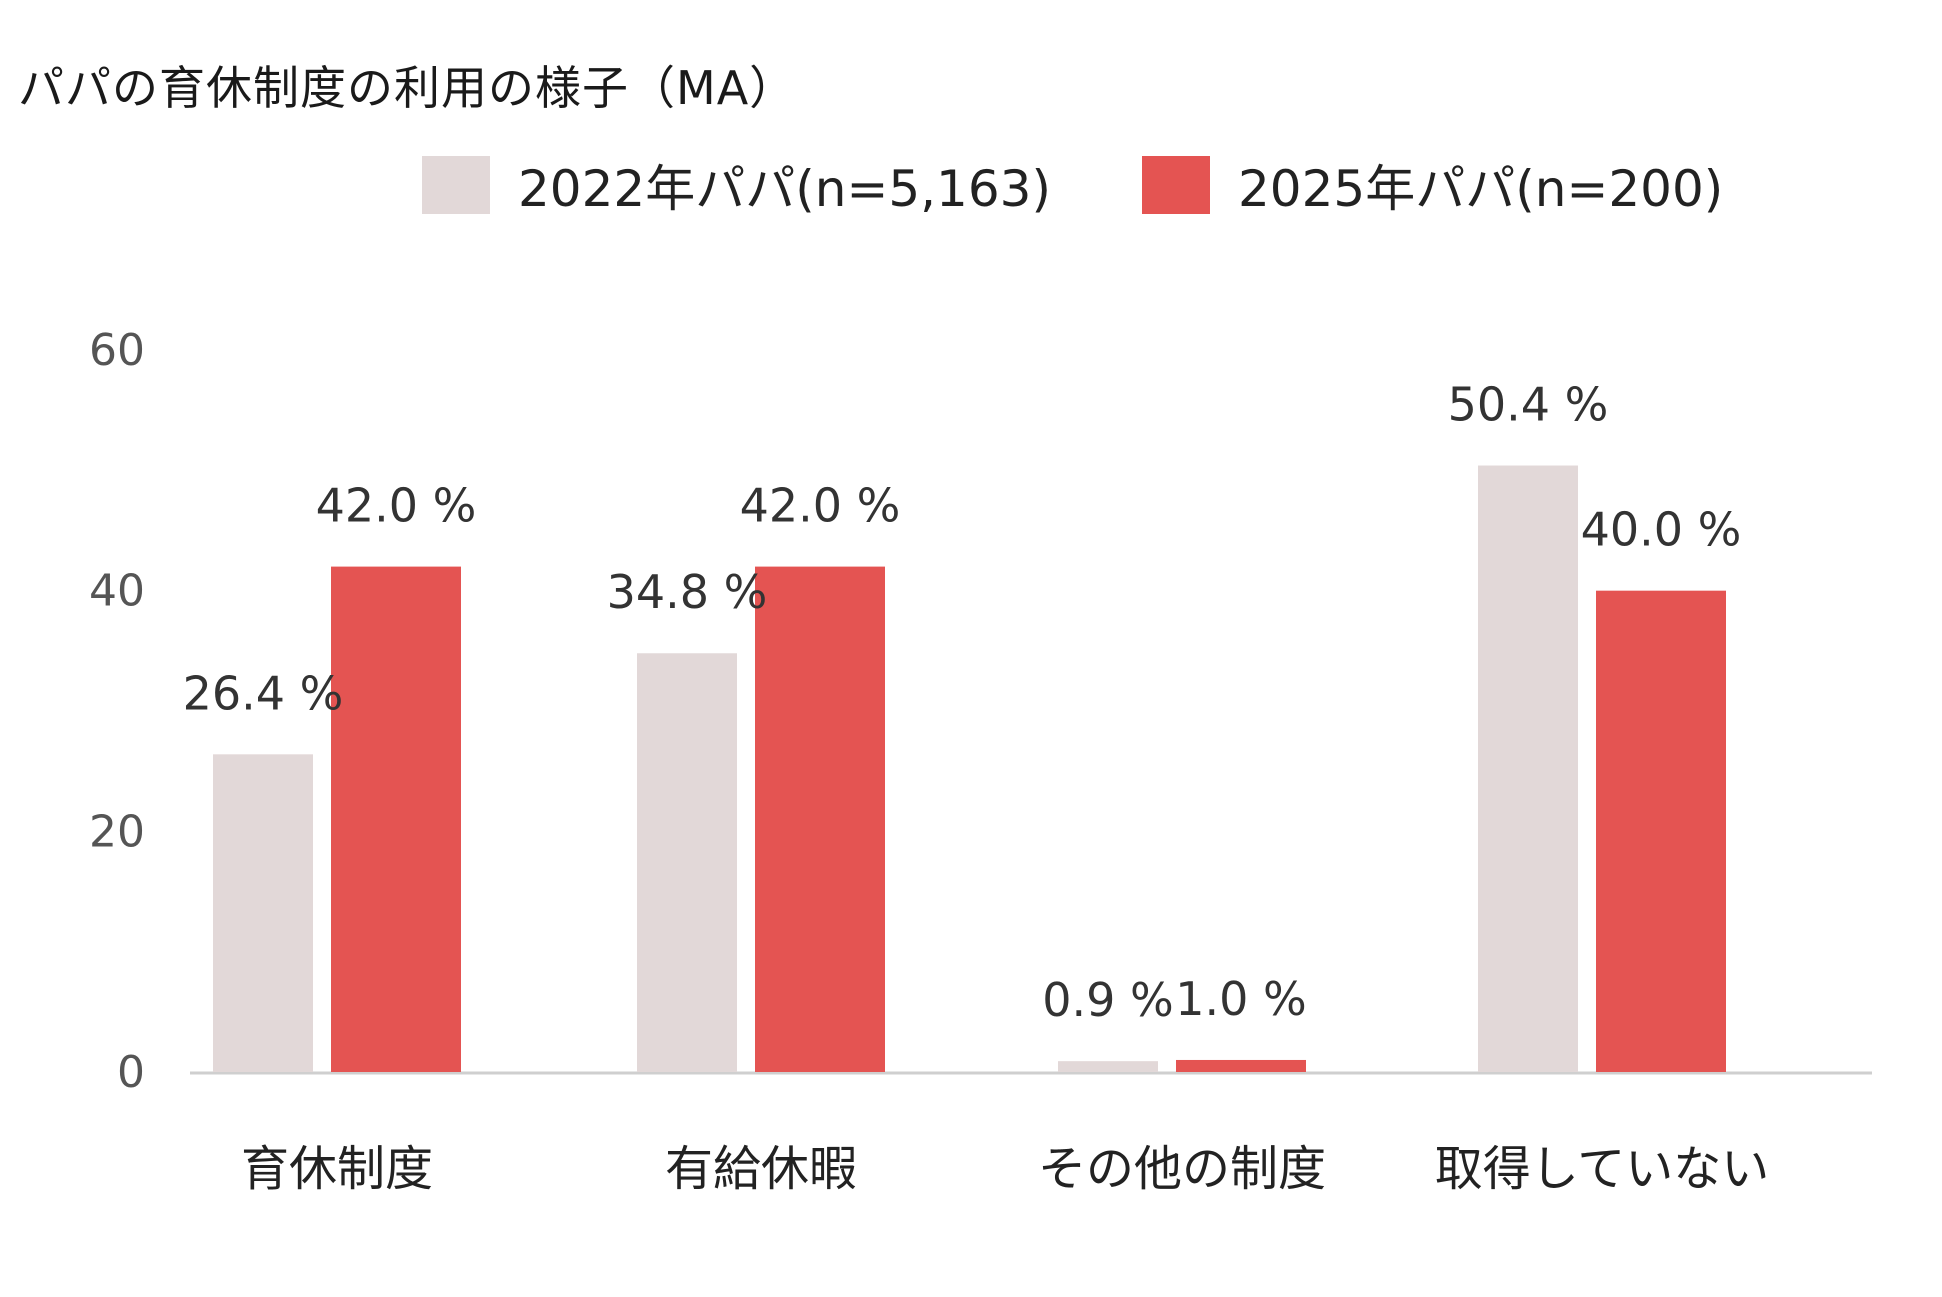 This screenshot has height=1297, width=1942. Describe the element at coordinates (1481, 189) in the screenshot. I see `legend-label-2025: 2025年パパ(n=200)` at that location.